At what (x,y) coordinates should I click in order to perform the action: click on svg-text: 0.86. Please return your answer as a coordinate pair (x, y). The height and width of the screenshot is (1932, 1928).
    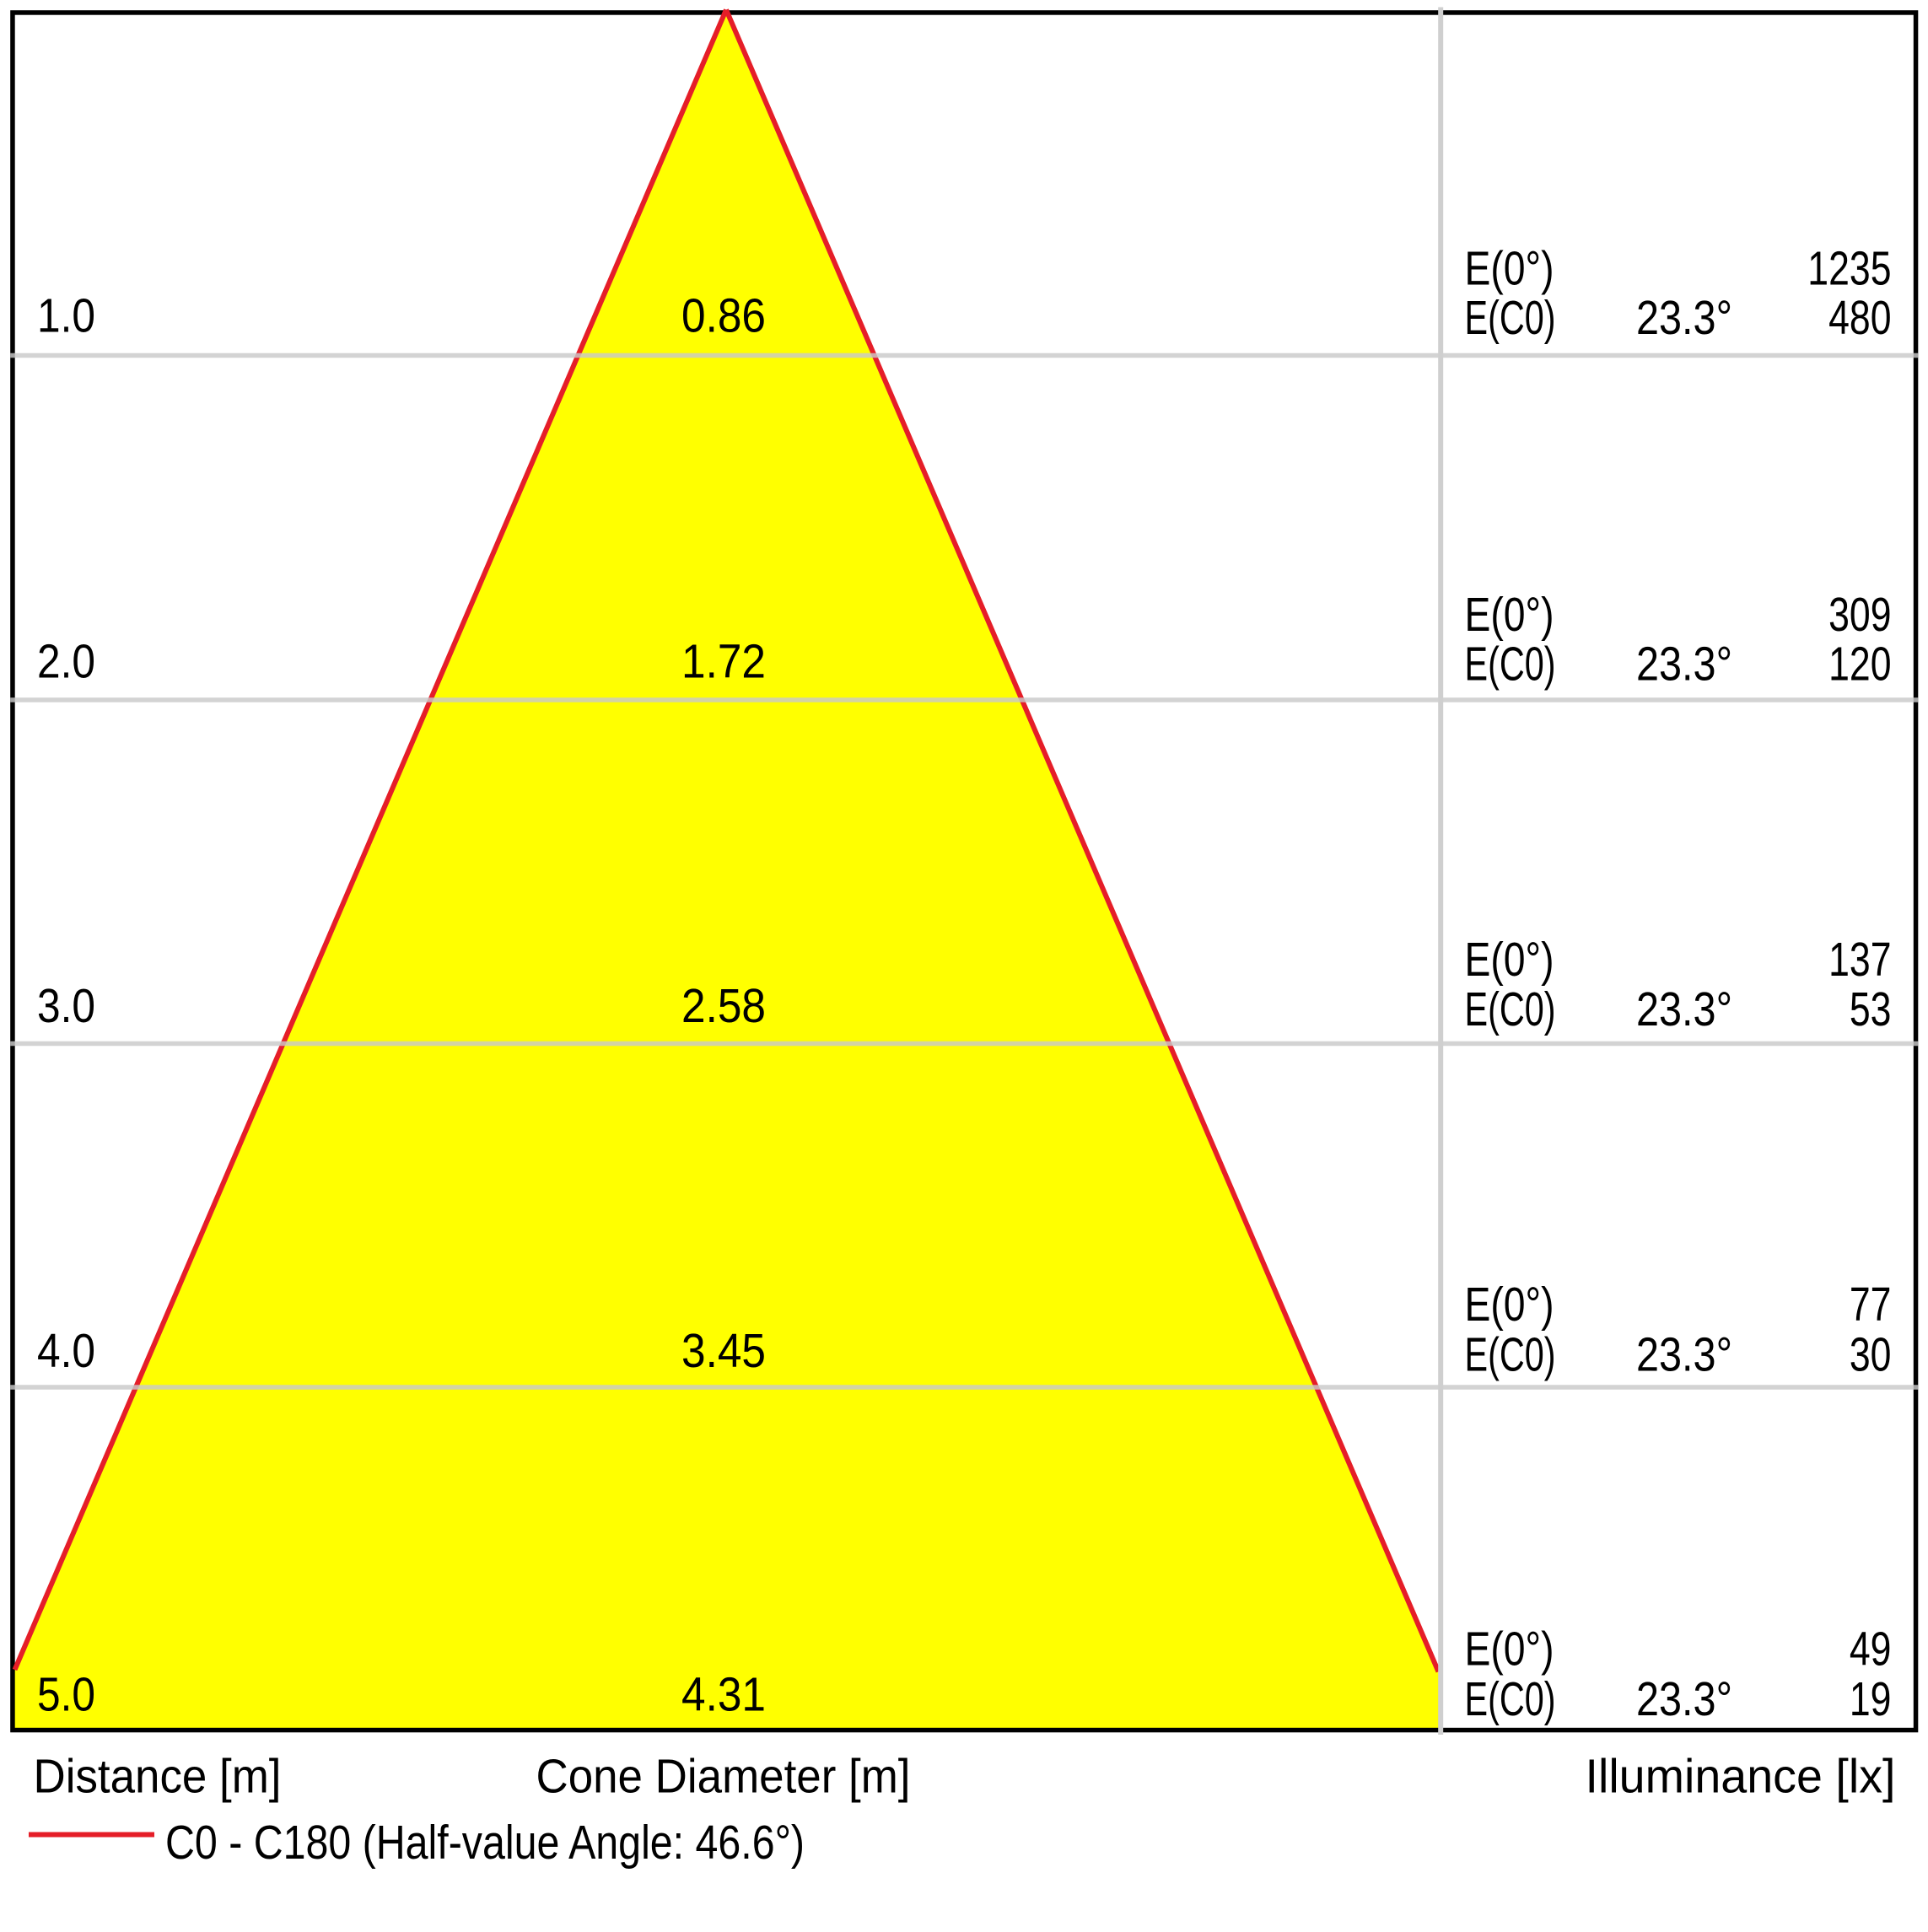
    Looking at the image, I should click on (723, 316).